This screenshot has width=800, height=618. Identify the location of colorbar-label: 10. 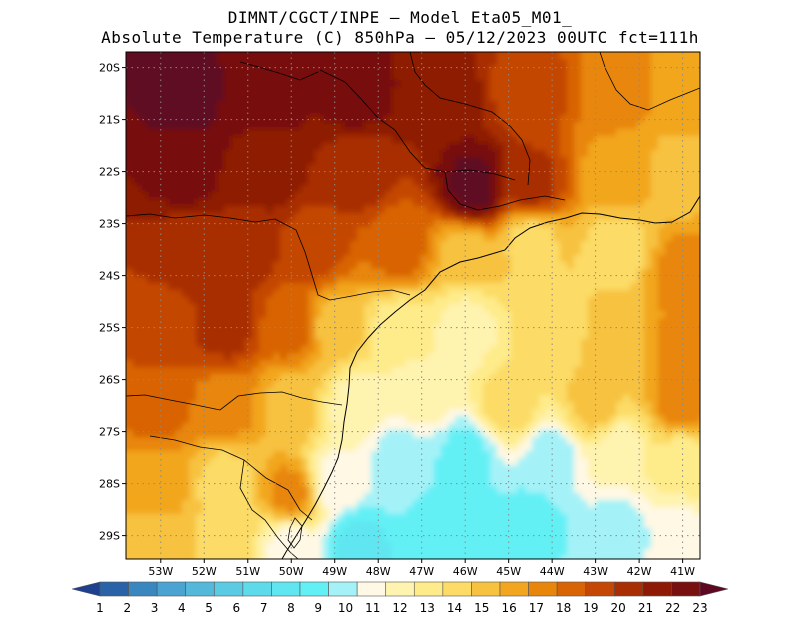
(345, 608).